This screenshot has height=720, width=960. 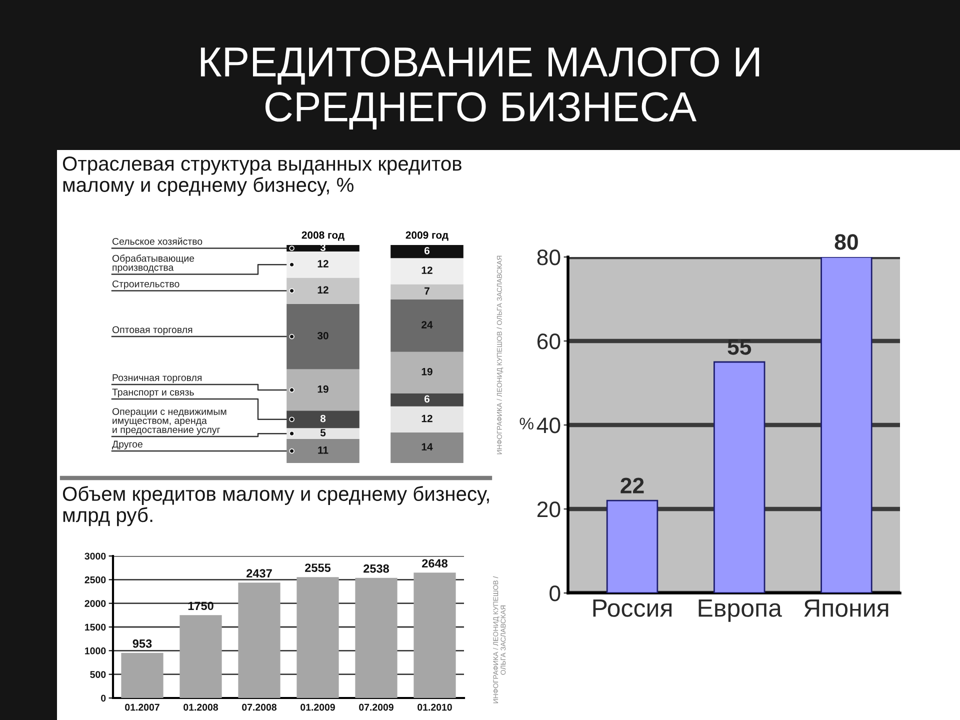 I want to click on text: Розничная торговля, so click(x=157, y=379).